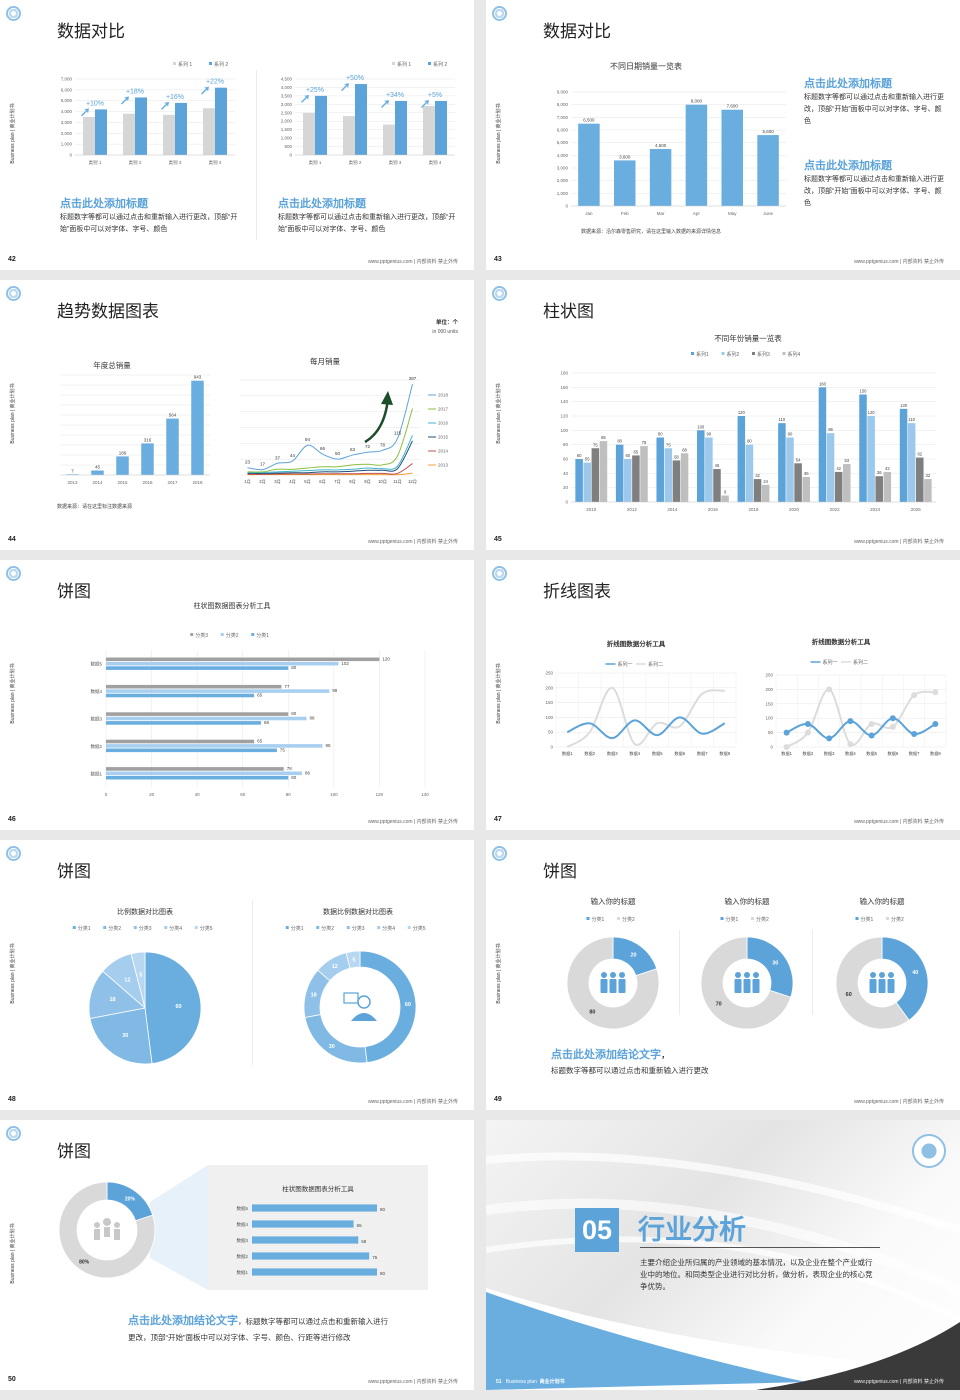  What do you see at coordinates (91, 31) in the screenshot?
I see `slide-title: 数据对比` at bounding box center [91, 31].